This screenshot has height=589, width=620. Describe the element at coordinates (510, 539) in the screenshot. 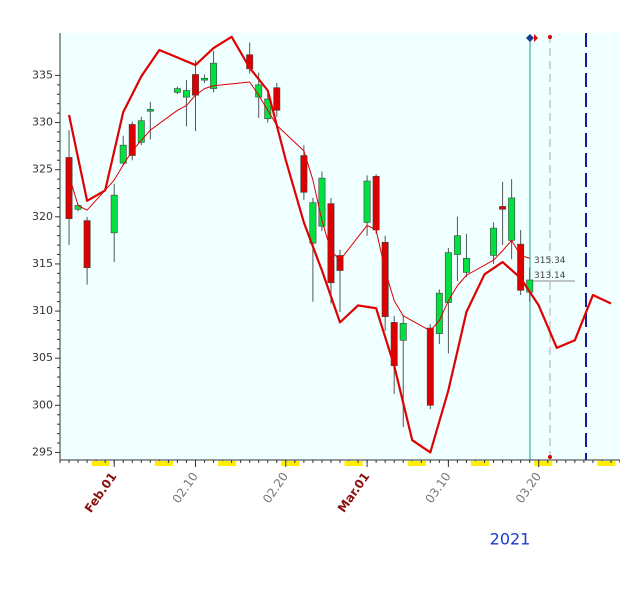

I see `year-label: 2021` at that location.